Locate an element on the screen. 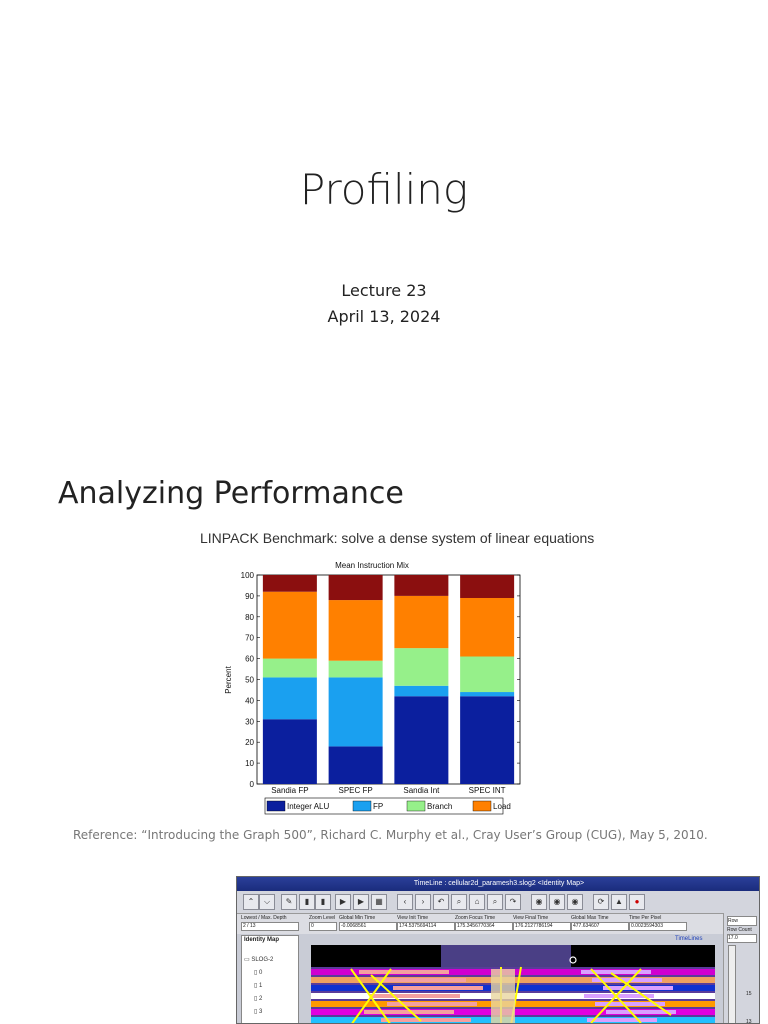 The image size is (768, 1024). toolbar-button: ↷ is located at coordinates (513, 902).